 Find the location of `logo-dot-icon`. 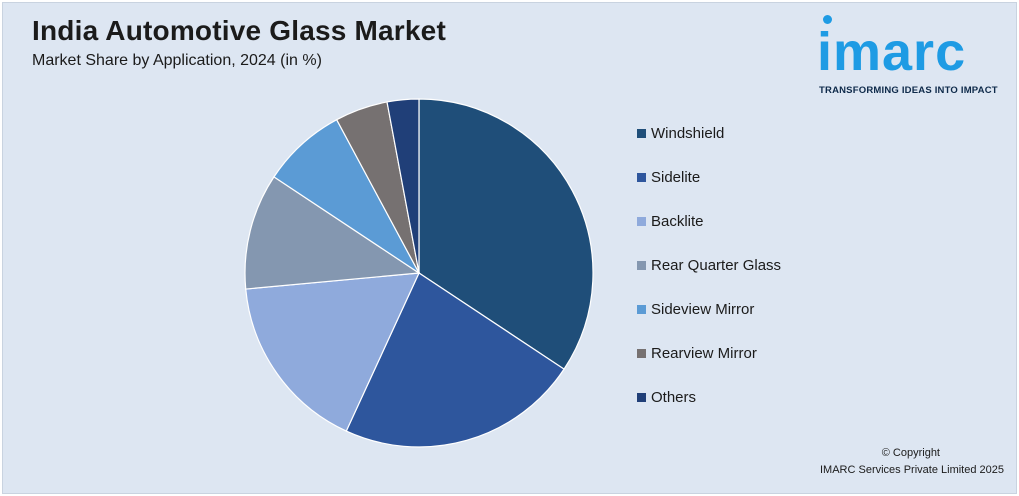

logo-dot-icon is located at coordinates (827, 19).